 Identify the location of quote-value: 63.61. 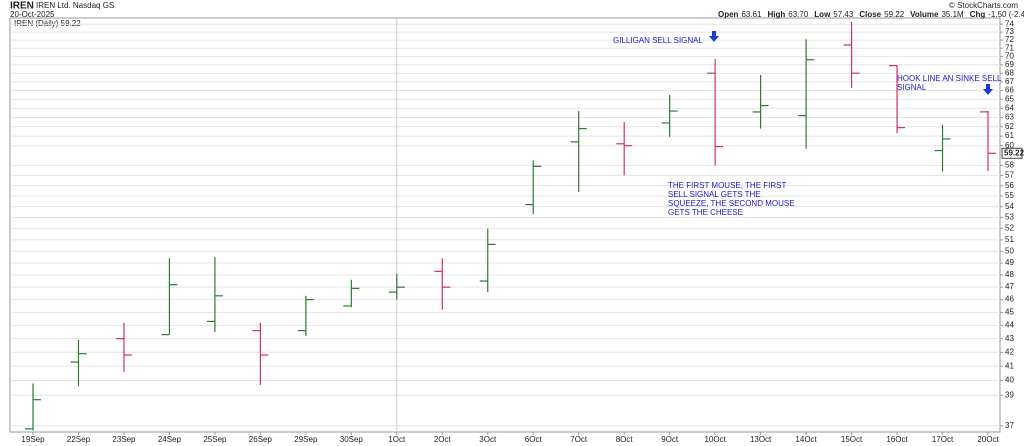
(751, 14).